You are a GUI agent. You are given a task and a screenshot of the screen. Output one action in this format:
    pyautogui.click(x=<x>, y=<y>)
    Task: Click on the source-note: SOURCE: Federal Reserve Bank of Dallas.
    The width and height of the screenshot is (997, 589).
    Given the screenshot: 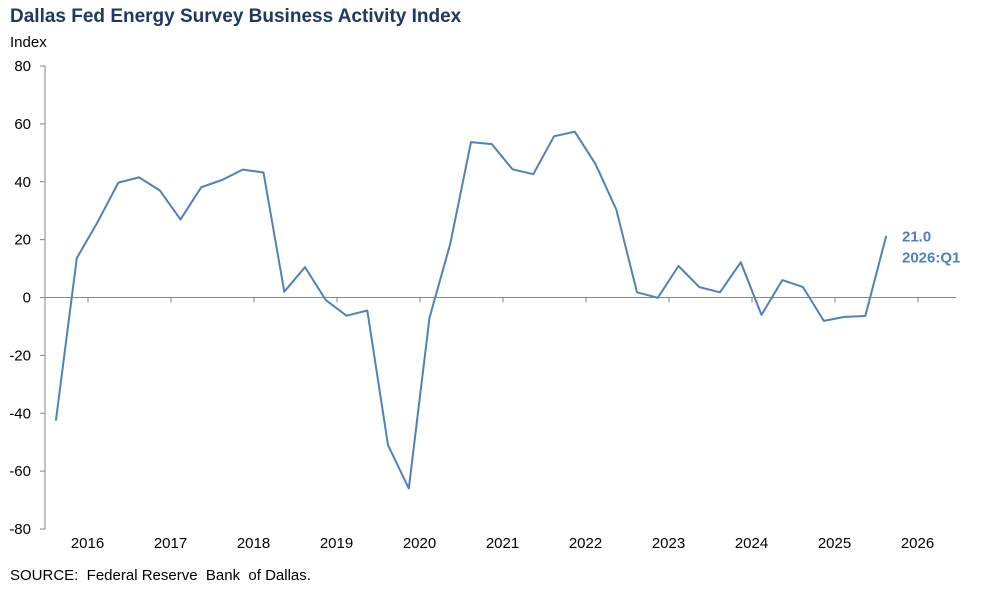 What is the action you would take?
    pyautogui.click(x=160, y=575)
    